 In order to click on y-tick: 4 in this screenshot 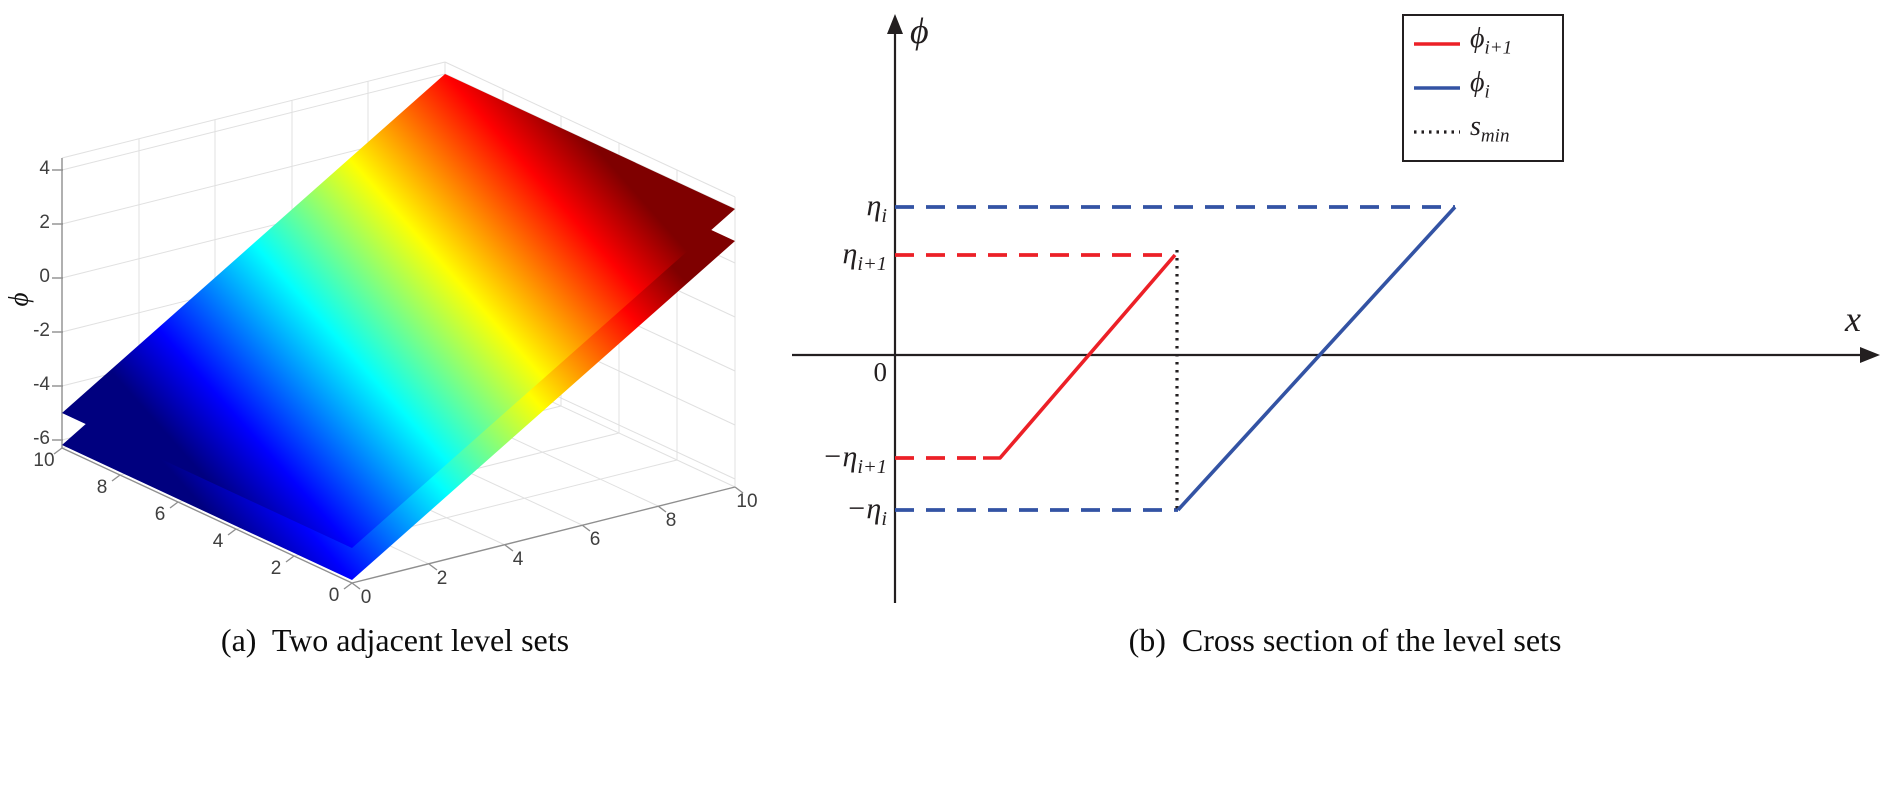, I will do `click(218, 541)`.